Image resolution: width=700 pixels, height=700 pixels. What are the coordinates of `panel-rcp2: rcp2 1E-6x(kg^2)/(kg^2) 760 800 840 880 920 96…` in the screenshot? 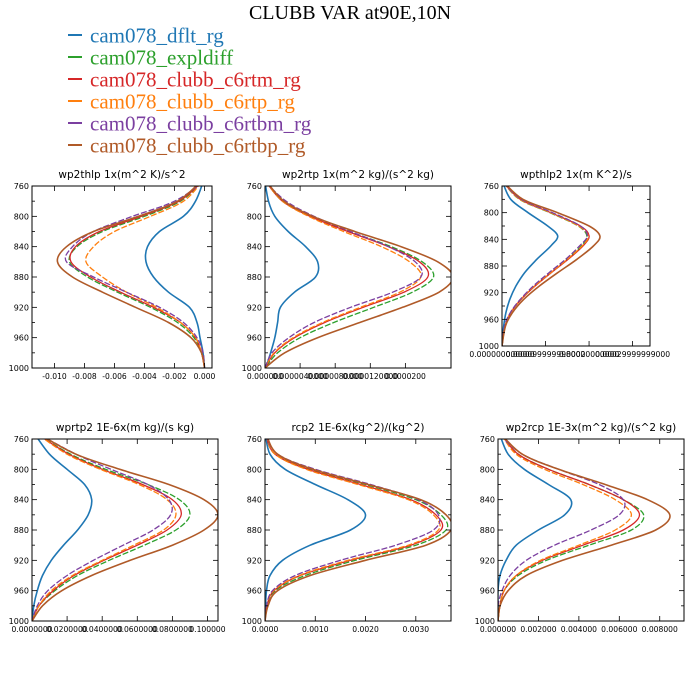 It's located at (347, 528).